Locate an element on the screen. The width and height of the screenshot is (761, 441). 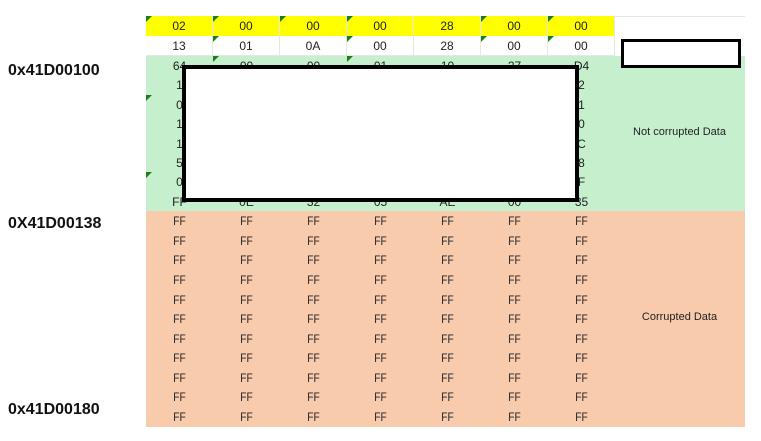
hex-cell: C is located at coordinates (581, 143).